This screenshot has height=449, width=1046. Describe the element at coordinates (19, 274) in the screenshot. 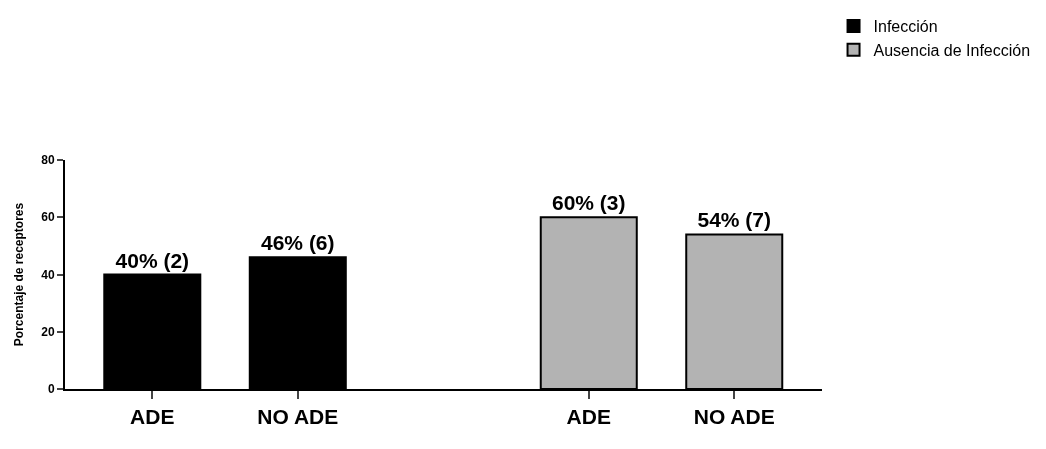

I see `y-axis-title: Porcentaje de receptores` at that location.